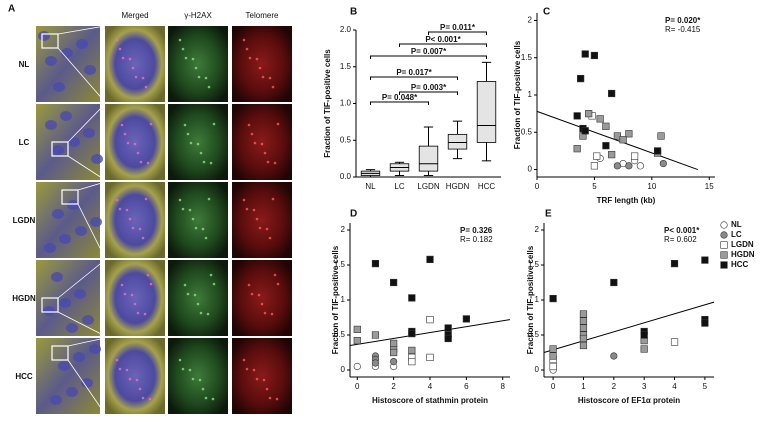 The height and width of the screenshot is (422, 769). I want to click on legend-label: HGDN, so click(743, 254).